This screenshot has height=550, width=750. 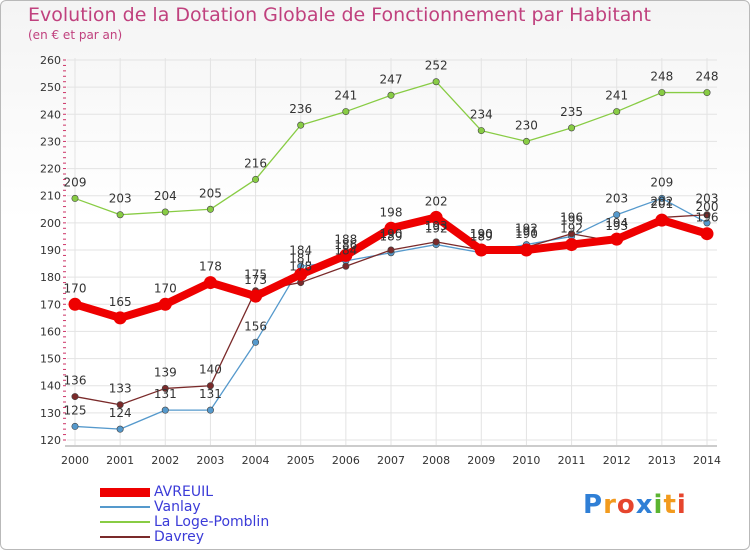 I want to click on y-tick-label: 150, so click(x=50, y=359).